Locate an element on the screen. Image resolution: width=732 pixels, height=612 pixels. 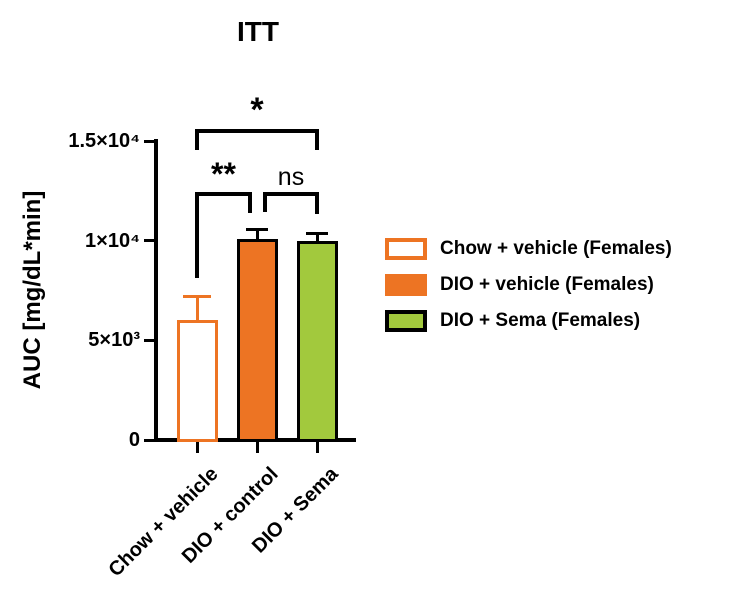
chart-title: ITT is located at coordinates (258, 31).